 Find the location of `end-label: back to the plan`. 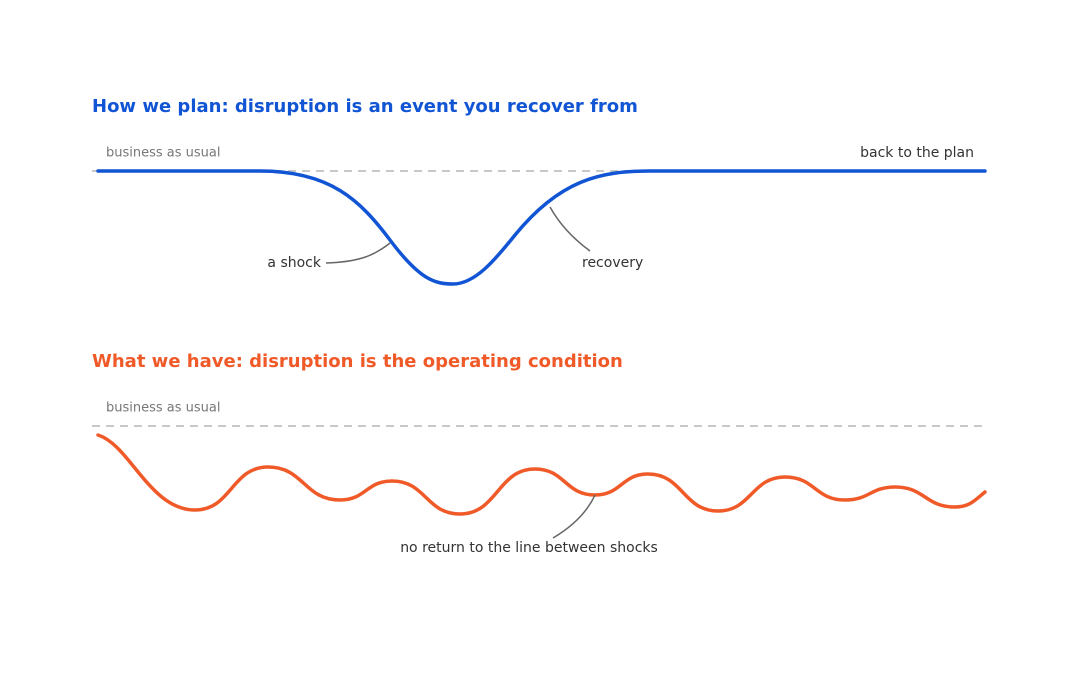

end-label: back to the plan is located at coordinates (917, 153).